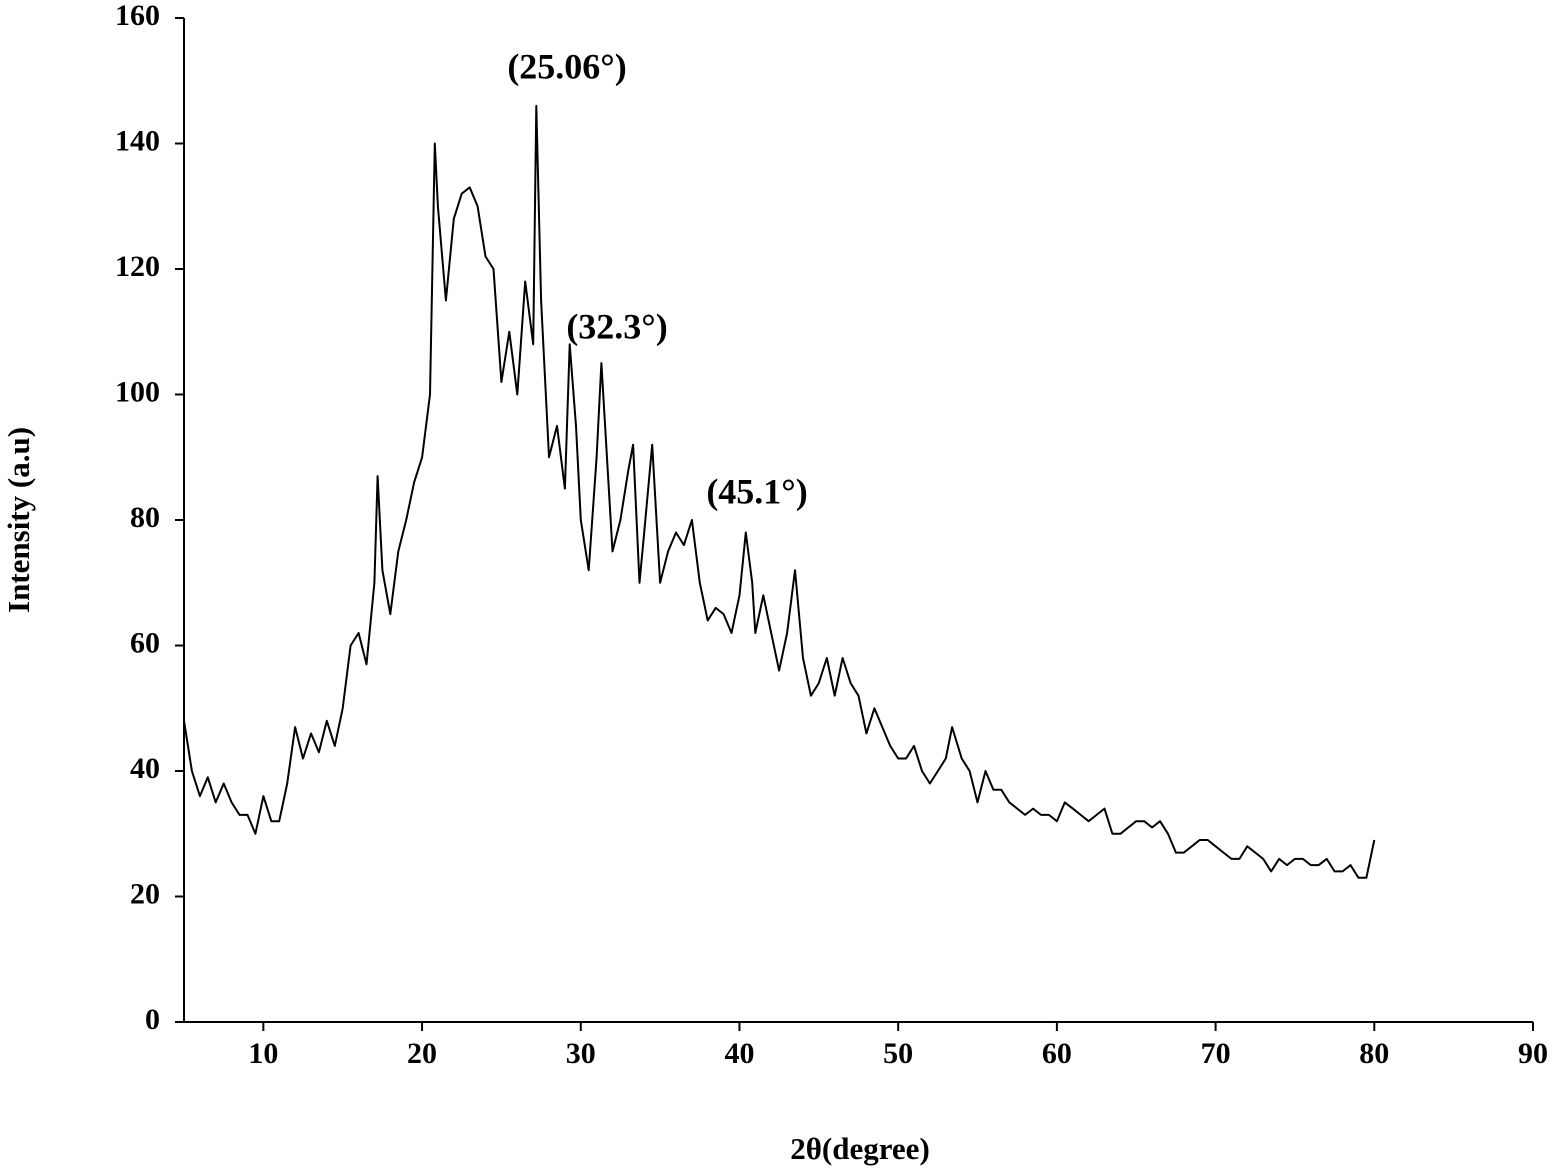 The height and width of the screenshot is (1176, 1559). What do you see at coordinates (1533, 1053) in the screenshot?
I see `x-tick-label: 90` at bounding box center [1533, 1053].